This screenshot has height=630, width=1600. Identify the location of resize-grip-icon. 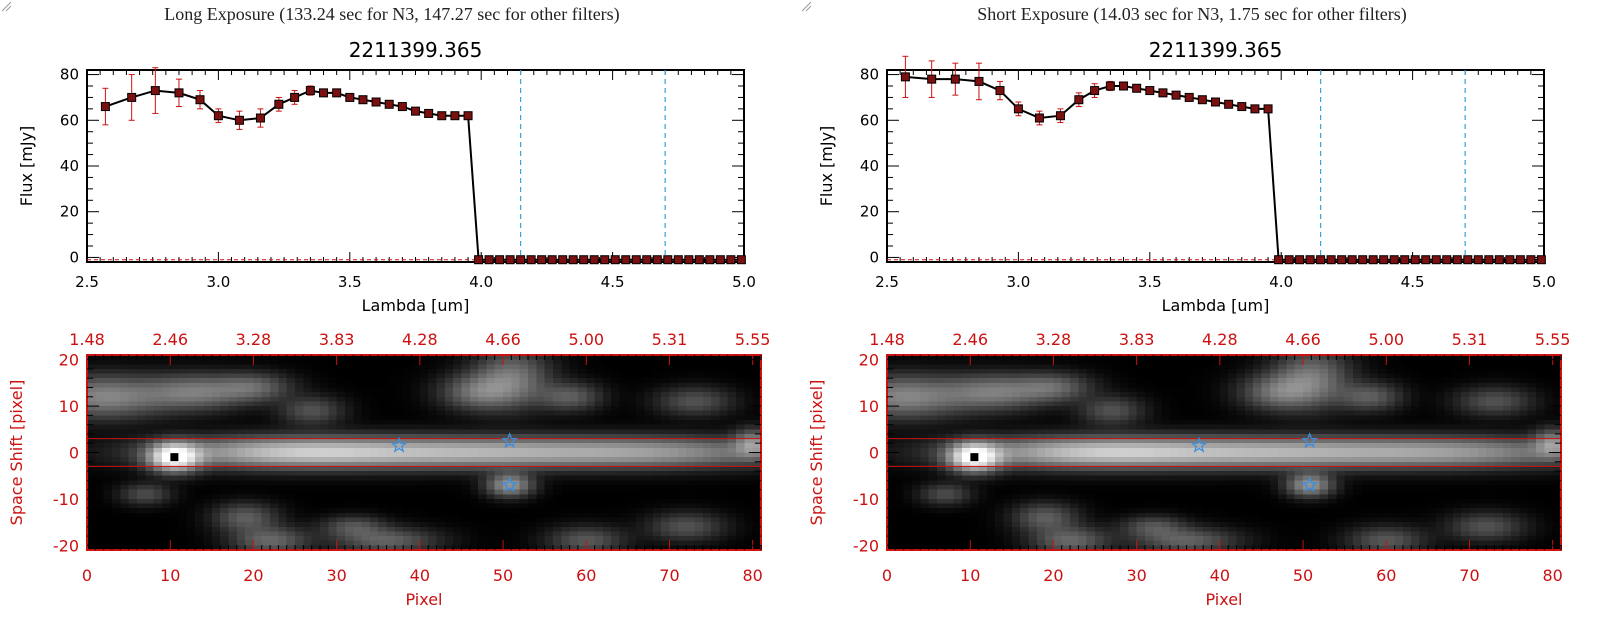
(6, 6).